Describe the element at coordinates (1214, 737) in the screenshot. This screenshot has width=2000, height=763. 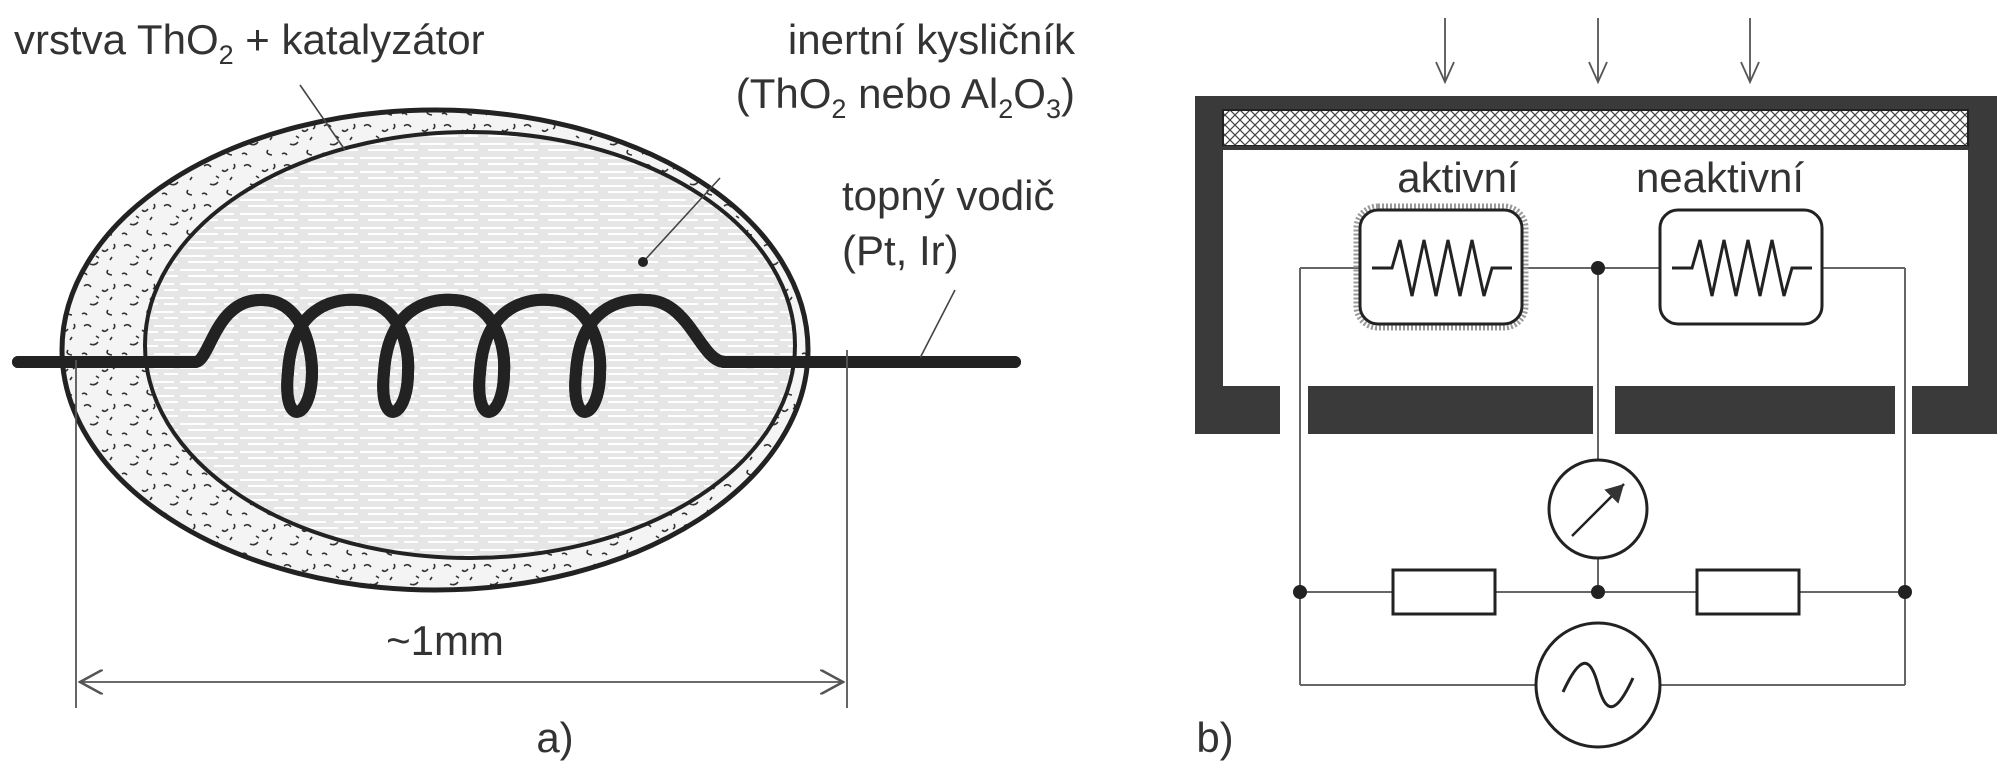
I see `caption-b: b)` at that location.